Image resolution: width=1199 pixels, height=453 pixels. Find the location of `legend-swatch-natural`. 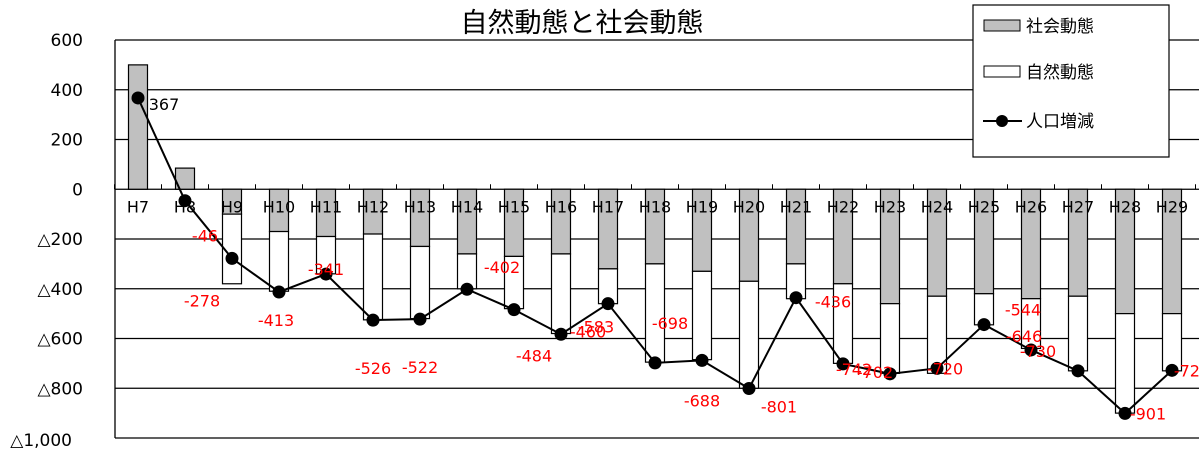

legend-swatch-natural is located at coordinates (1002, 71).